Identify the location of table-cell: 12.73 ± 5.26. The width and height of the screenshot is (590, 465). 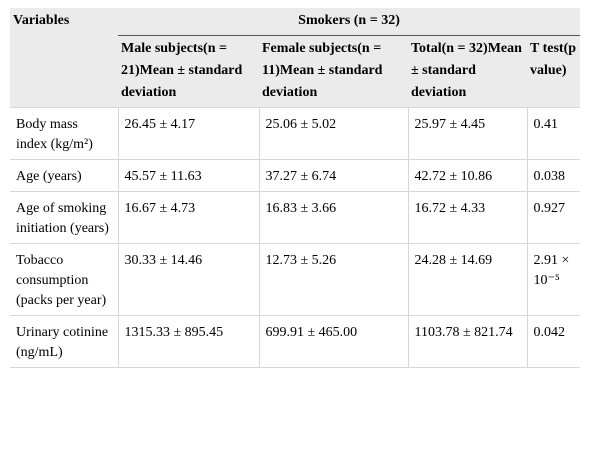
(334, 279).